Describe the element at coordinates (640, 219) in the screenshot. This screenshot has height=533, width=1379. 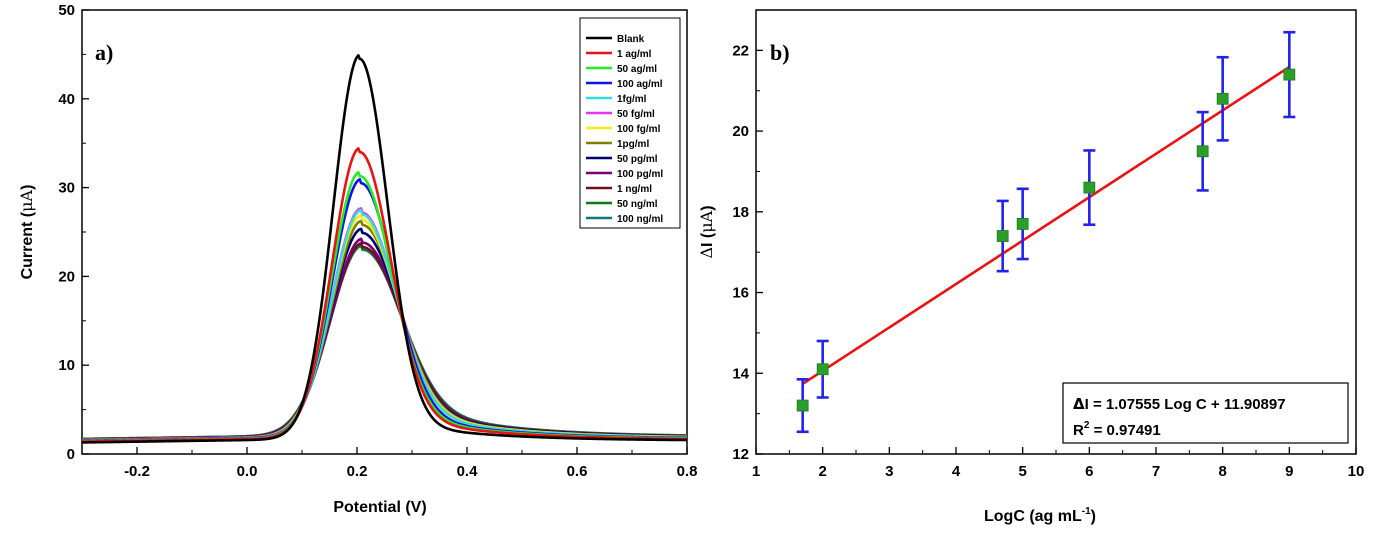
I see `chart-a-legend-label: 100 ng/ml` at that location.